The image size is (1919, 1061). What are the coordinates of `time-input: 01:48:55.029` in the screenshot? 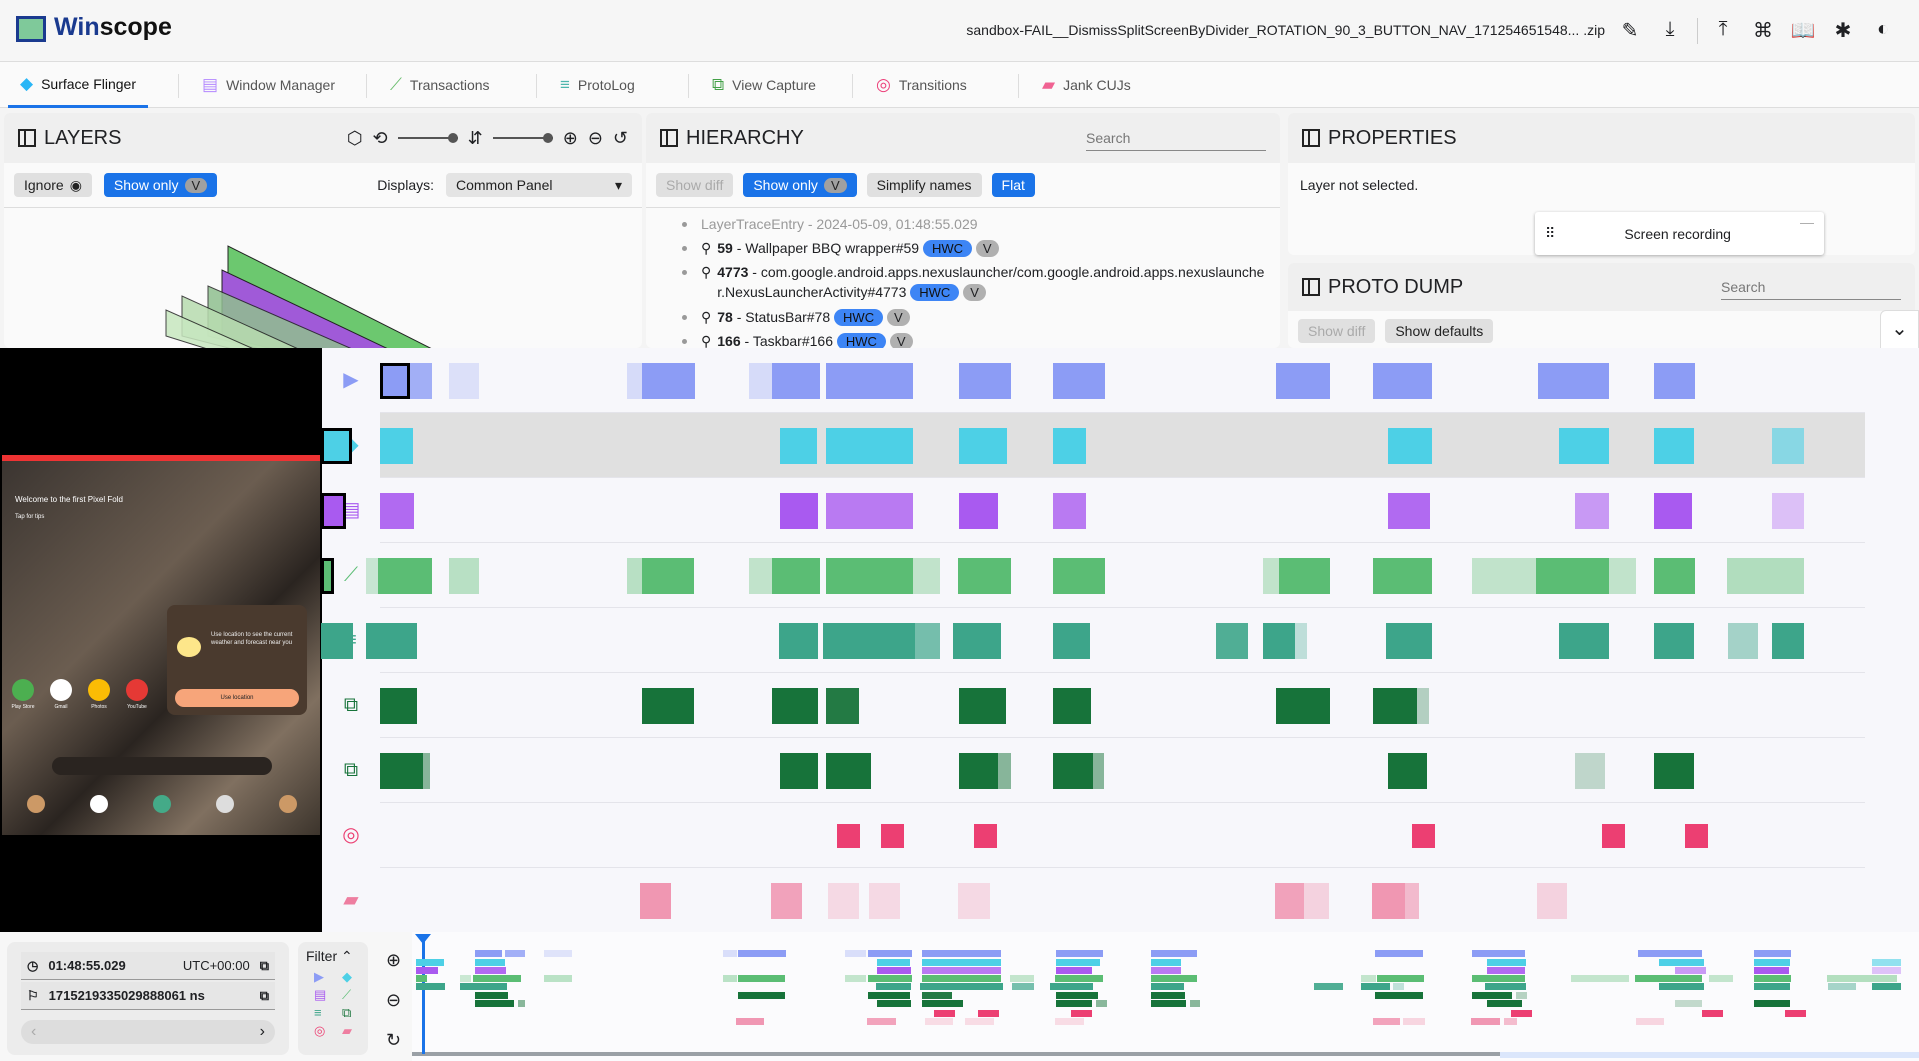 It's located at (87, 965).